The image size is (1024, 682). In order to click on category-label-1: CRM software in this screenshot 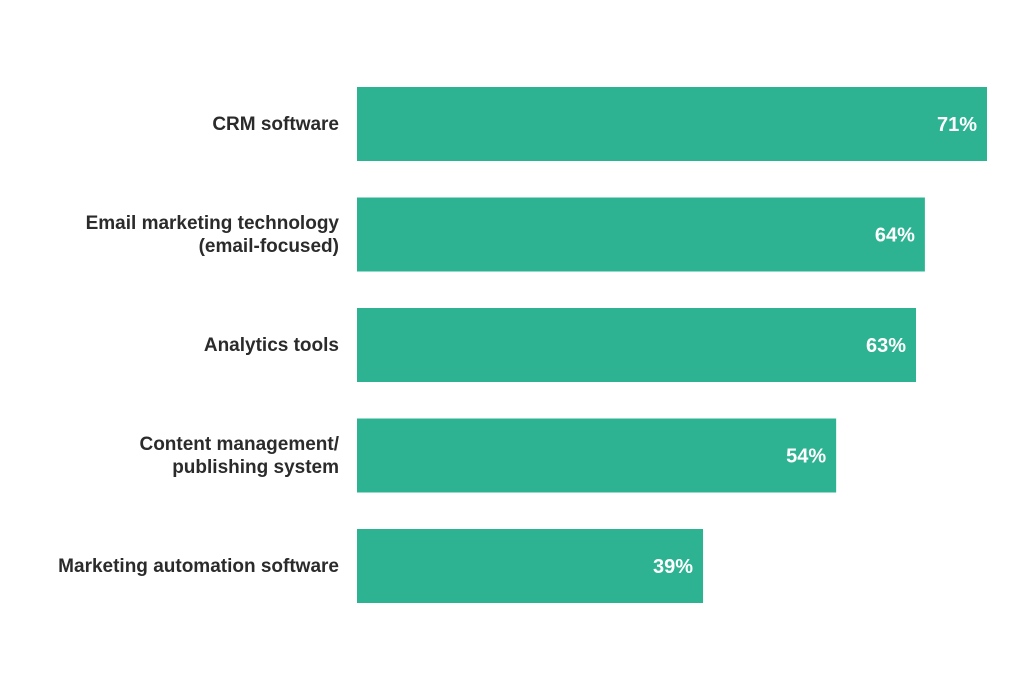, I will do `click(275, 124)`.